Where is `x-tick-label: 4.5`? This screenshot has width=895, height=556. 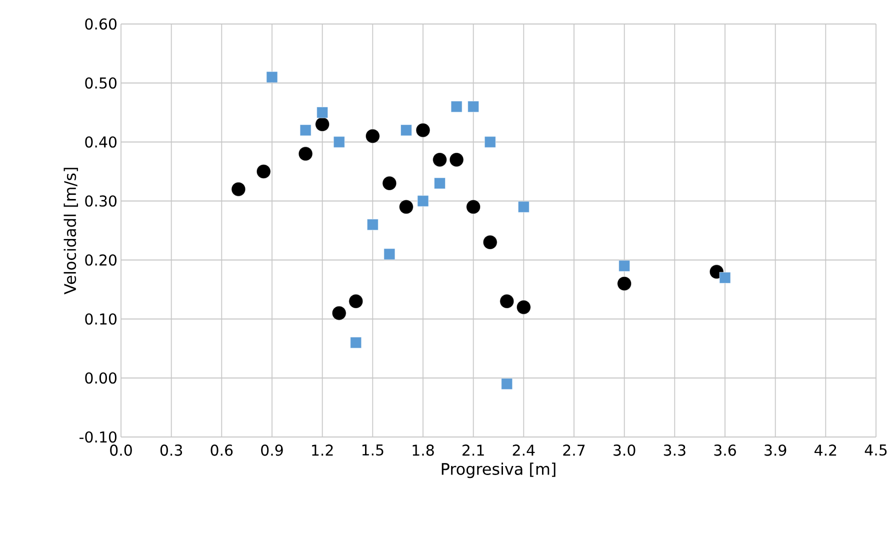 x-tick-label: 4.5 is located at coordinates (875, 450).